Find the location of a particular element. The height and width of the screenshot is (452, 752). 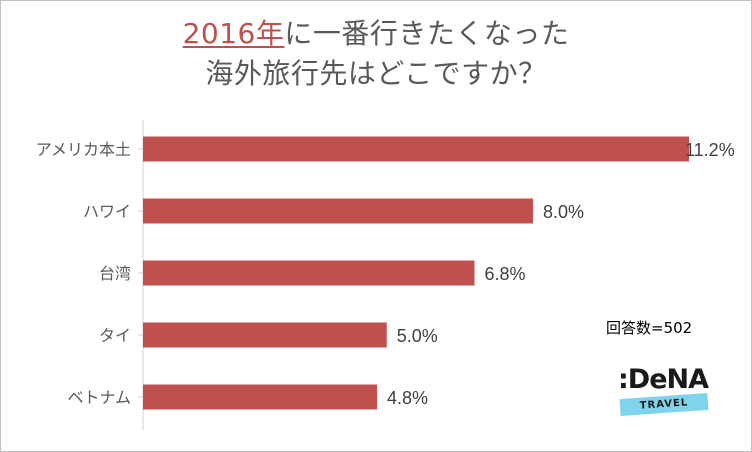

value-label: 6.8% is located at coordinates (505, 274).